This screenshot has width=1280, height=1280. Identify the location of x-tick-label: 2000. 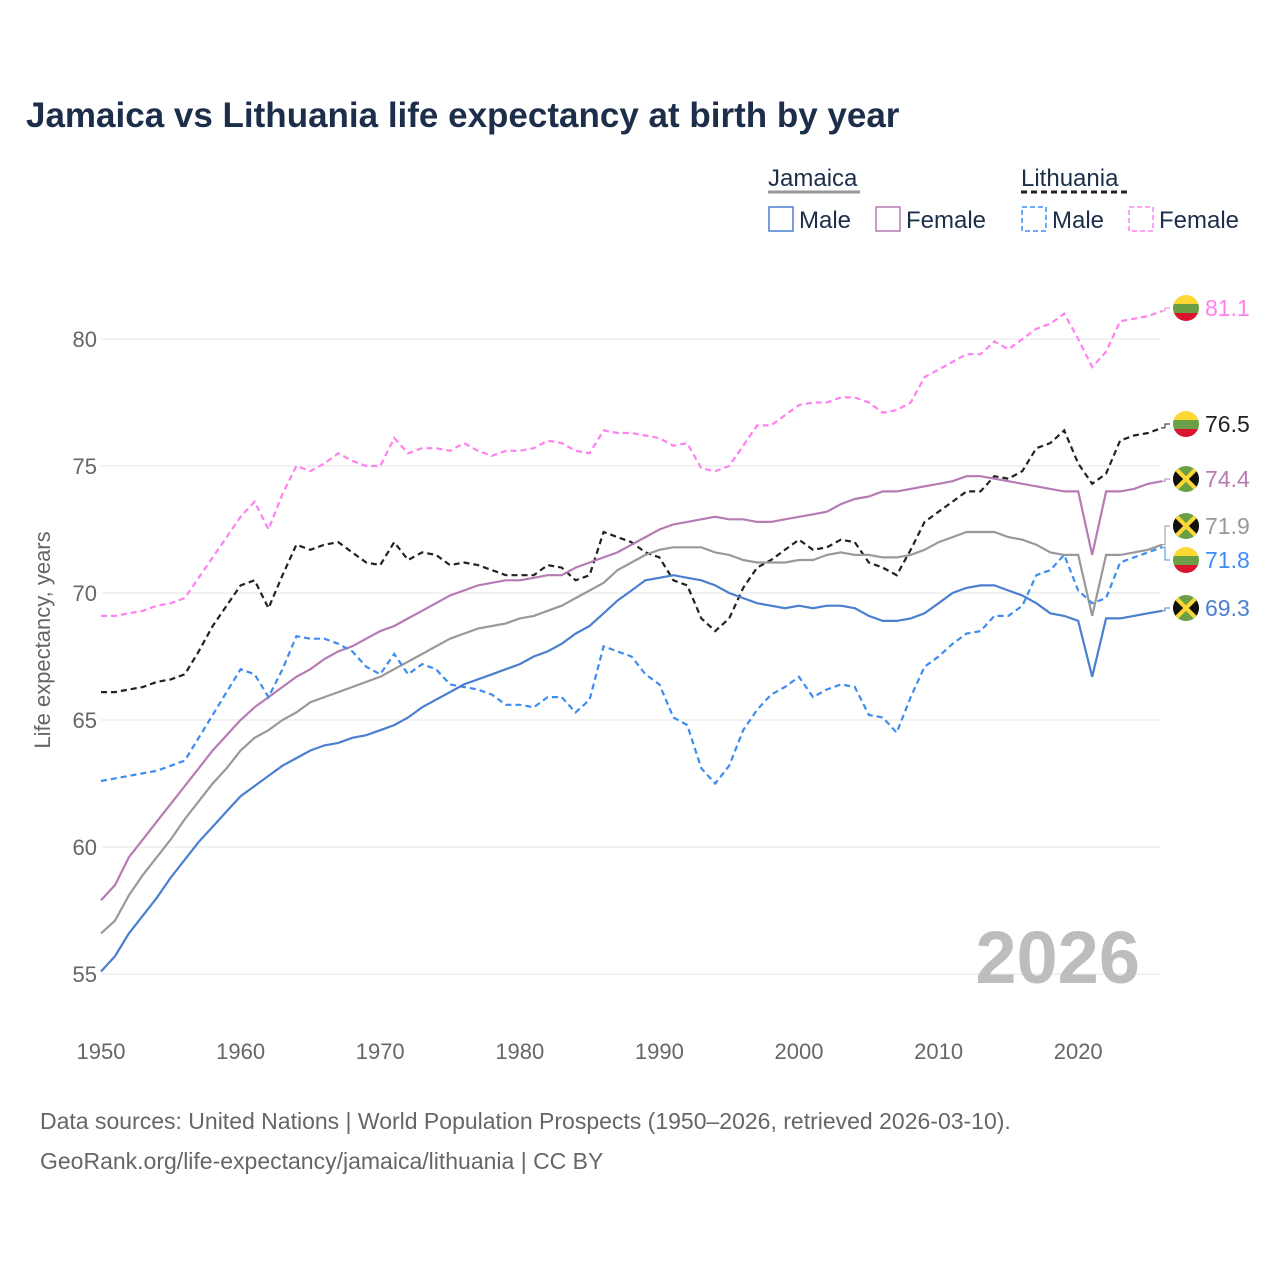
(799, 1051).